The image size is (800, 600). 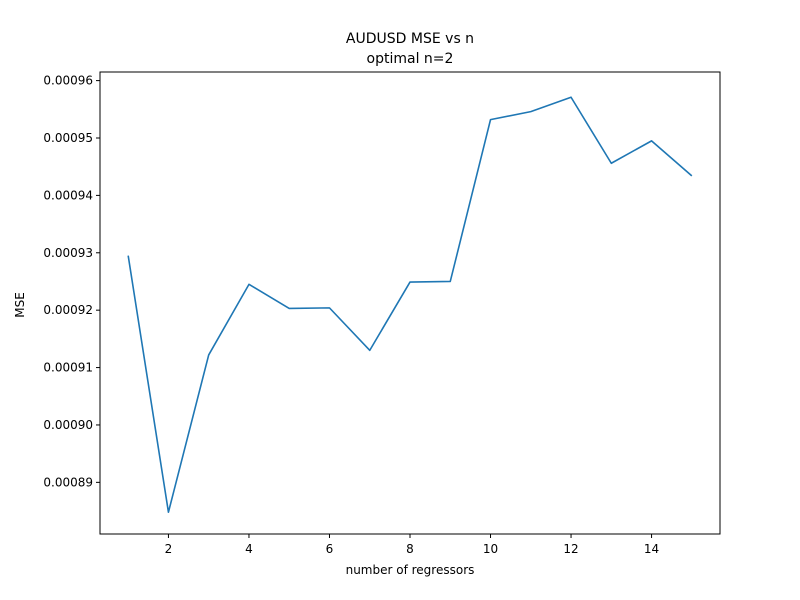 I want to click on y-tick-label: 0.00096, so click(x=68, y=81).